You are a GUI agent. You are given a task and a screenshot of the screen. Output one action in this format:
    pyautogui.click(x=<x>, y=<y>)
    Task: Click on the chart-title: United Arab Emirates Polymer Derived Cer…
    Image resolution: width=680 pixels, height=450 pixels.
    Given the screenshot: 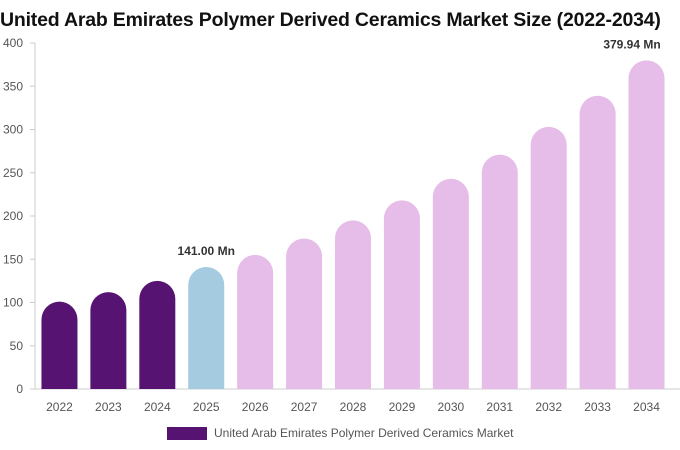 What is the action you would take?
    pyautogui.click(x=330, y=20)
    